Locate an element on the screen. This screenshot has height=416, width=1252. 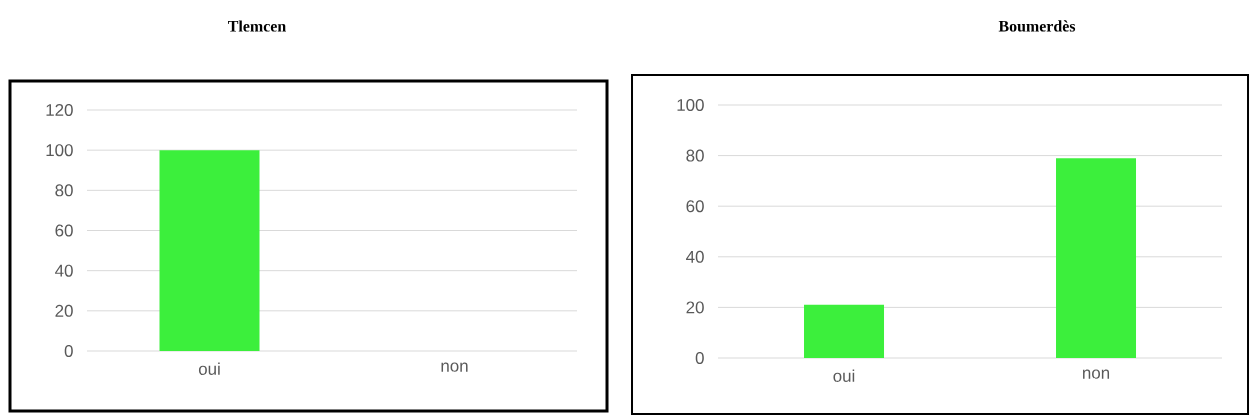
y-tick-label: 120 is located at coordinates (59, 110).